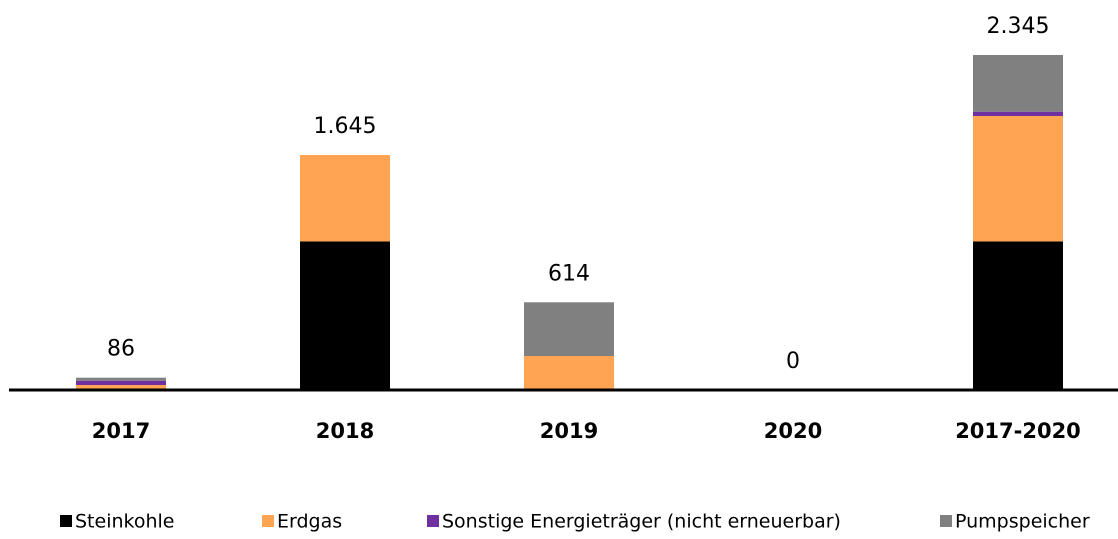 The height and width of the screenshot is (539, 1118). I want to click on legend-label: Erdgas, so click(309, 522).